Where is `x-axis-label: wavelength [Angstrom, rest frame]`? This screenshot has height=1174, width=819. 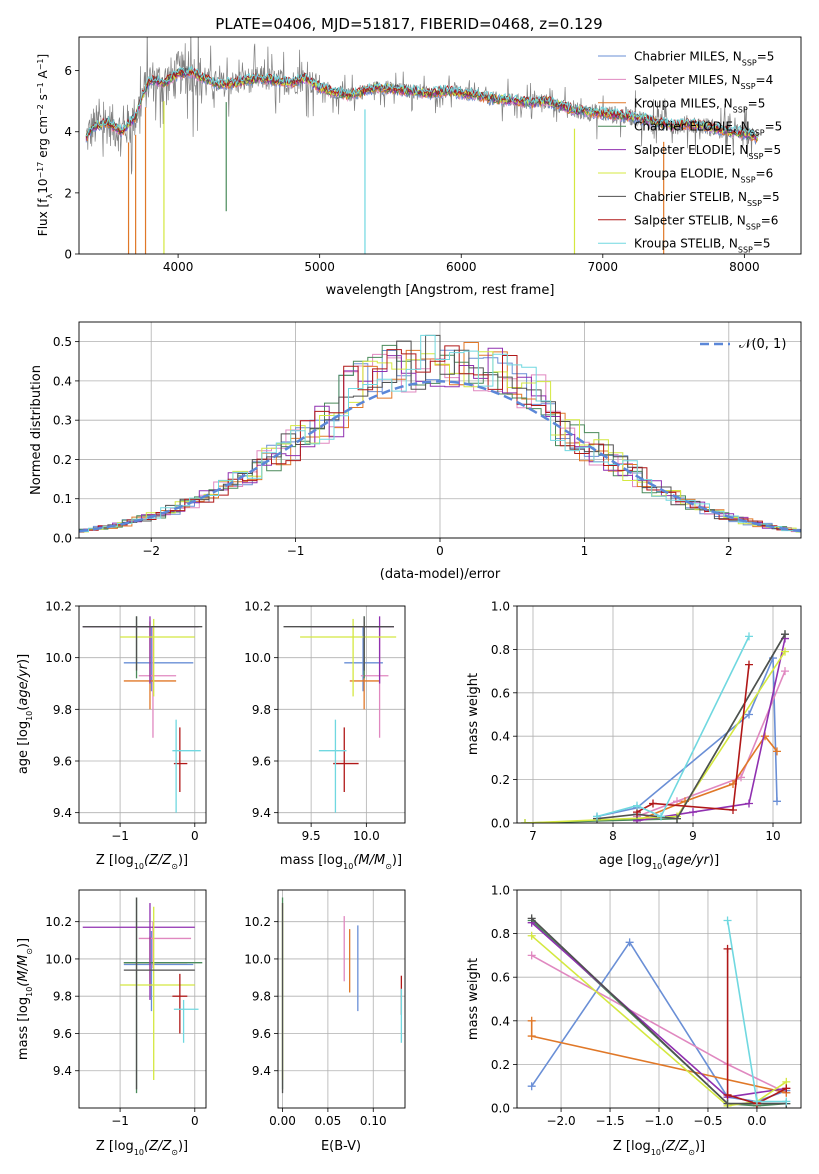
x-axis-label: wavelength [Angstrom, rest frame] is located at coordinates (440, 290).